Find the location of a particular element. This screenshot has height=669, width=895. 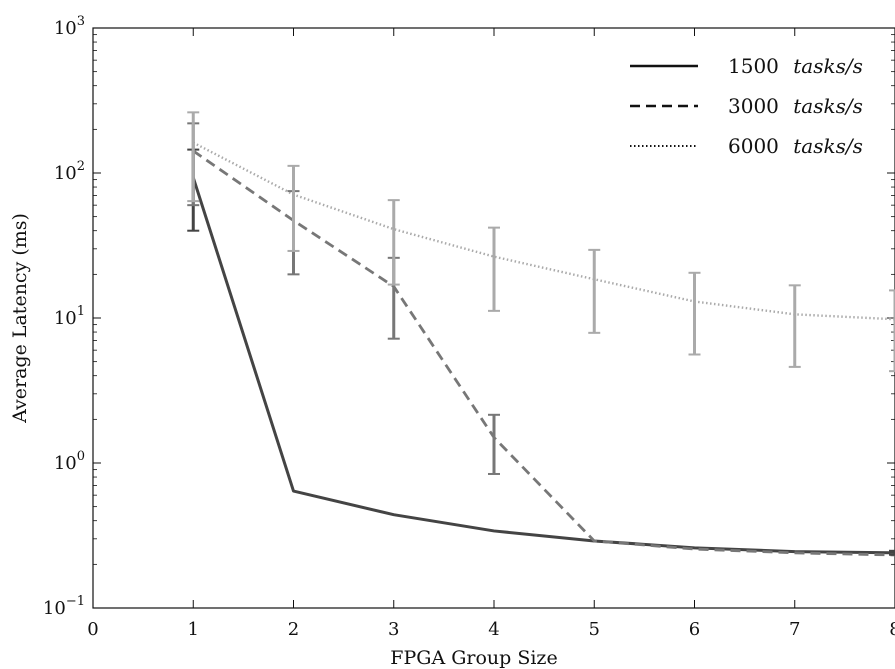

legend-label-1500: 1500 tasks/s is located at coordinates (795, 66).